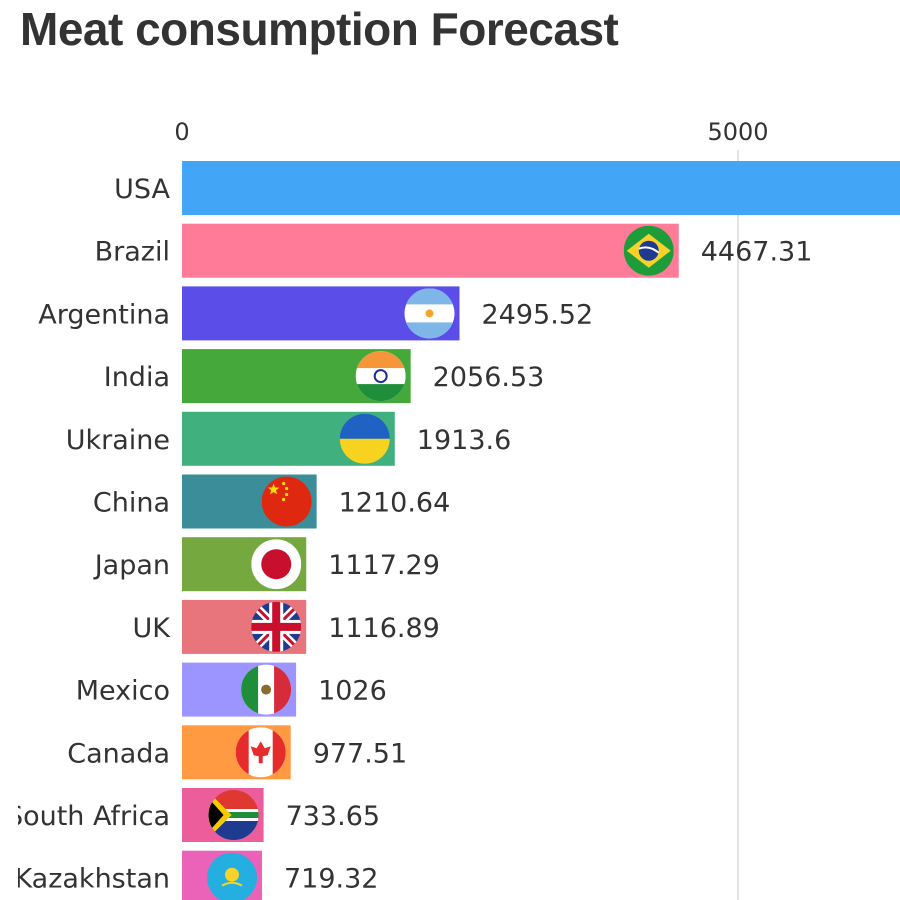 This screenshot has width=900, height=900. What do you see at coordinates (364, 438) in the screenshot?
I see `ukraine-flag-icon` at bounding box center [364, 438].